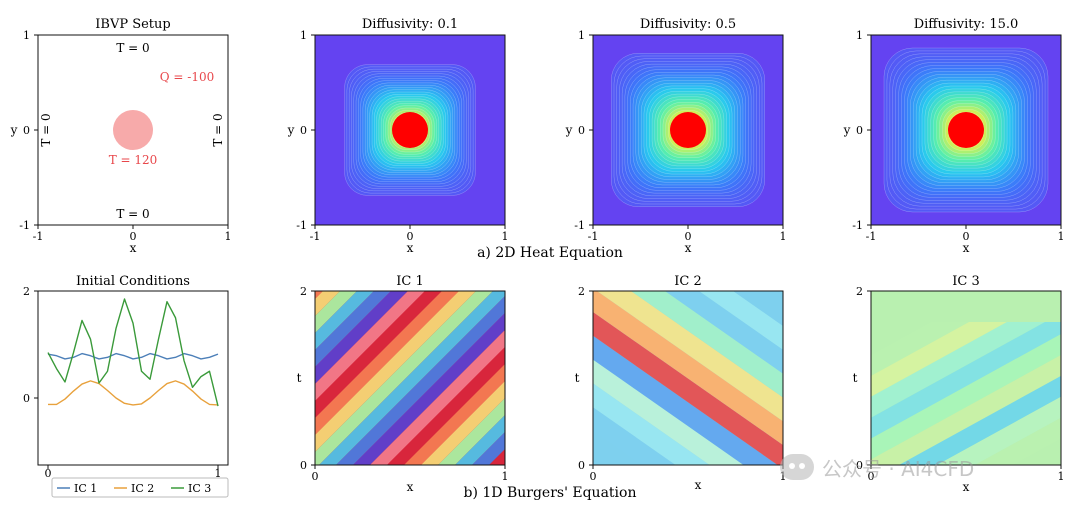 This screenshot has height=511, width=1080. Describe the element at coordinates (688, 281) in the screenshot. I see `burgers-panel-title: IC 2` at that location.